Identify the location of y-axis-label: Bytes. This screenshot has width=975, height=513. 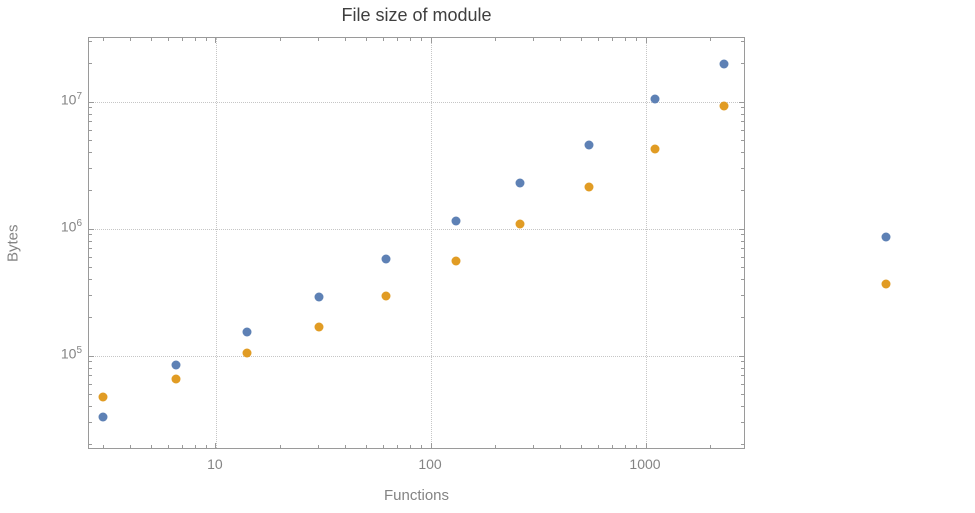
(13, 243).